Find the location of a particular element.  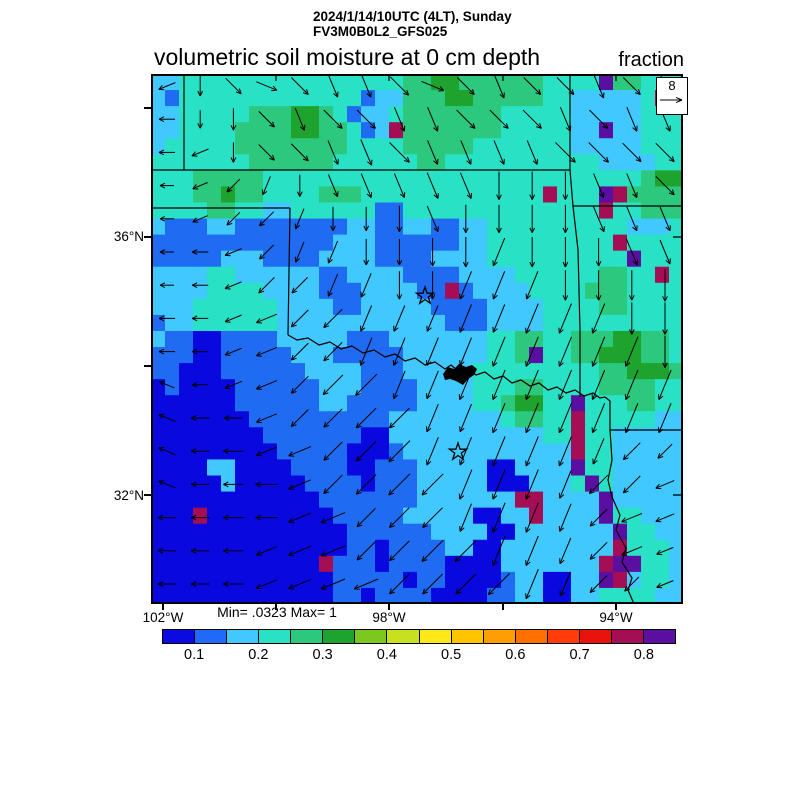

date-line: 2024/1/14/10UTC (4LT), Sunday is located at coordinates (412, 16).